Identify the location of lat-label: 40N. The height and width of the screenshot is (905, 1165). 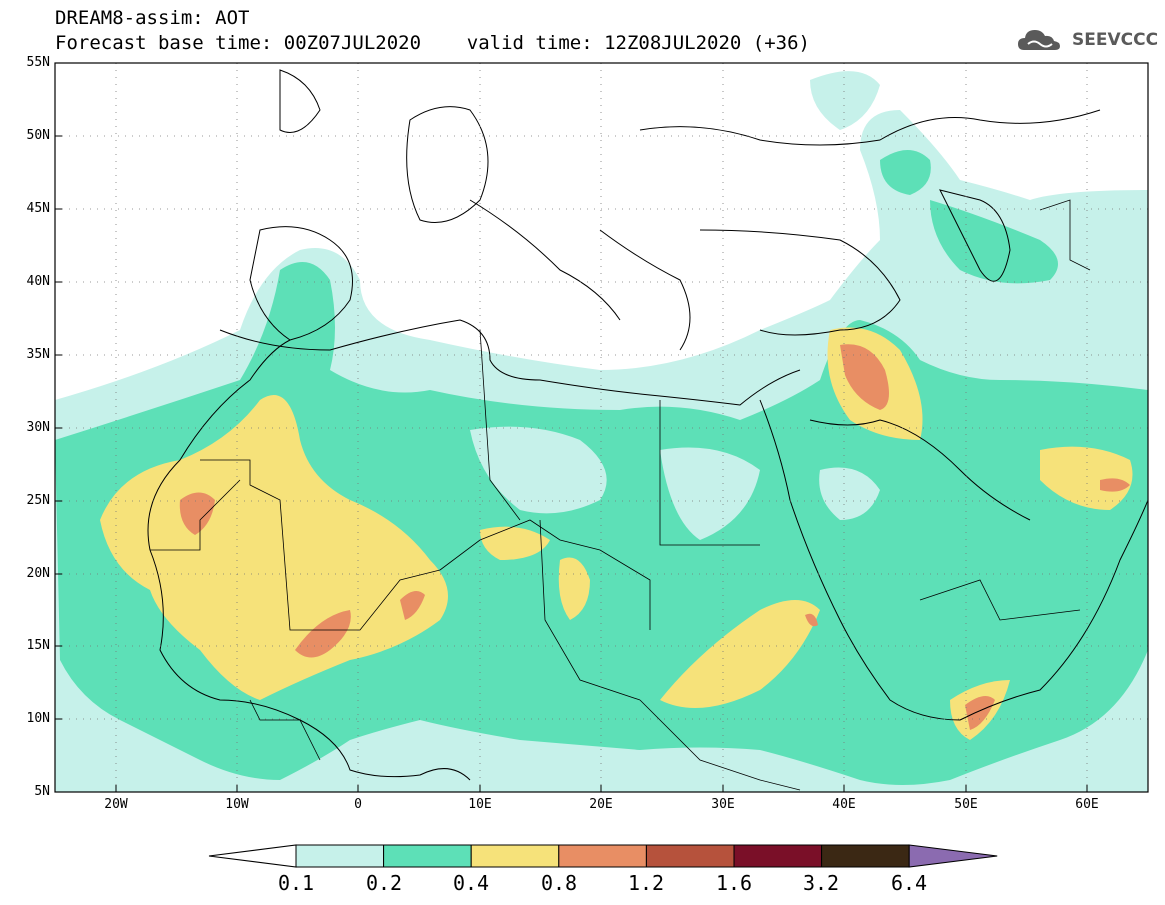
(38, 281).